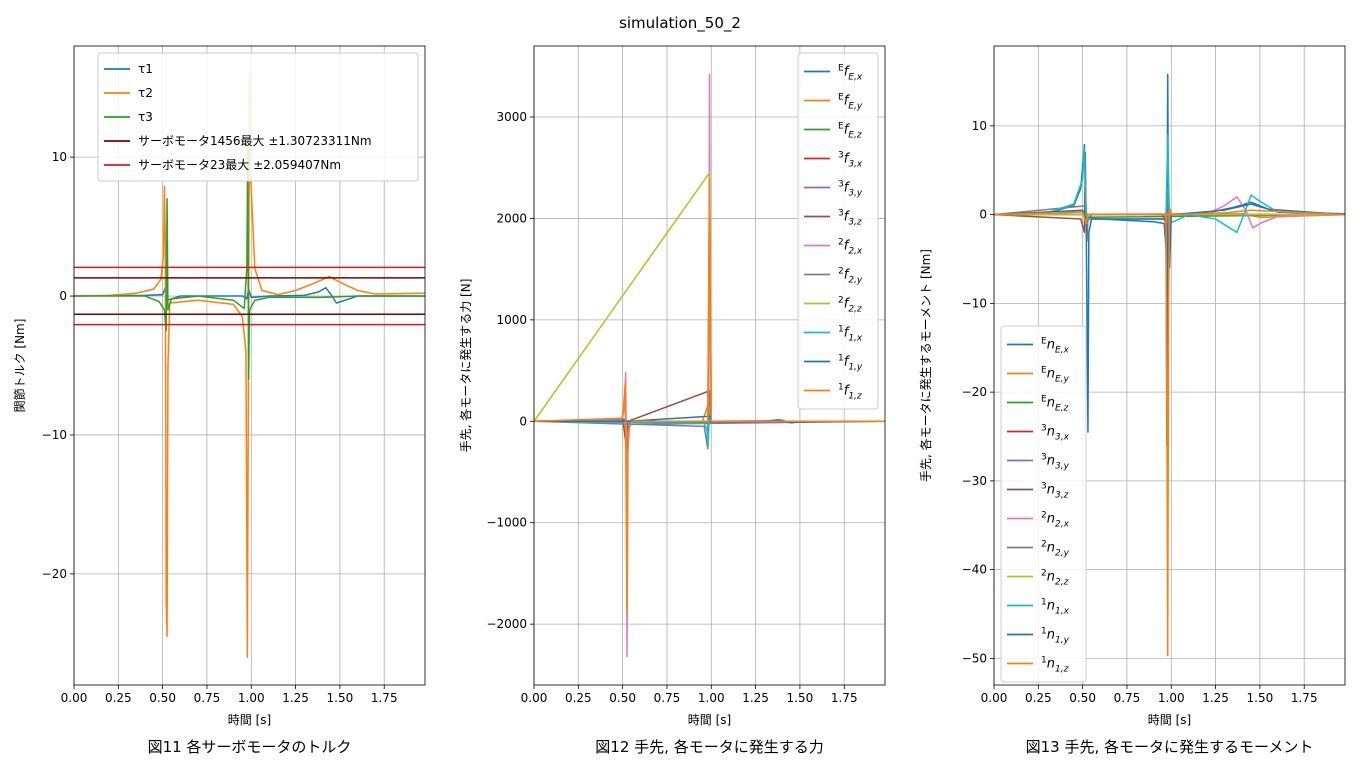  What do you see at coordinates (222, 165) in the screenshot?
I see `legend-item: サーボモータ23最大 ±2.059407Nm` at bounding box center [222, 165].